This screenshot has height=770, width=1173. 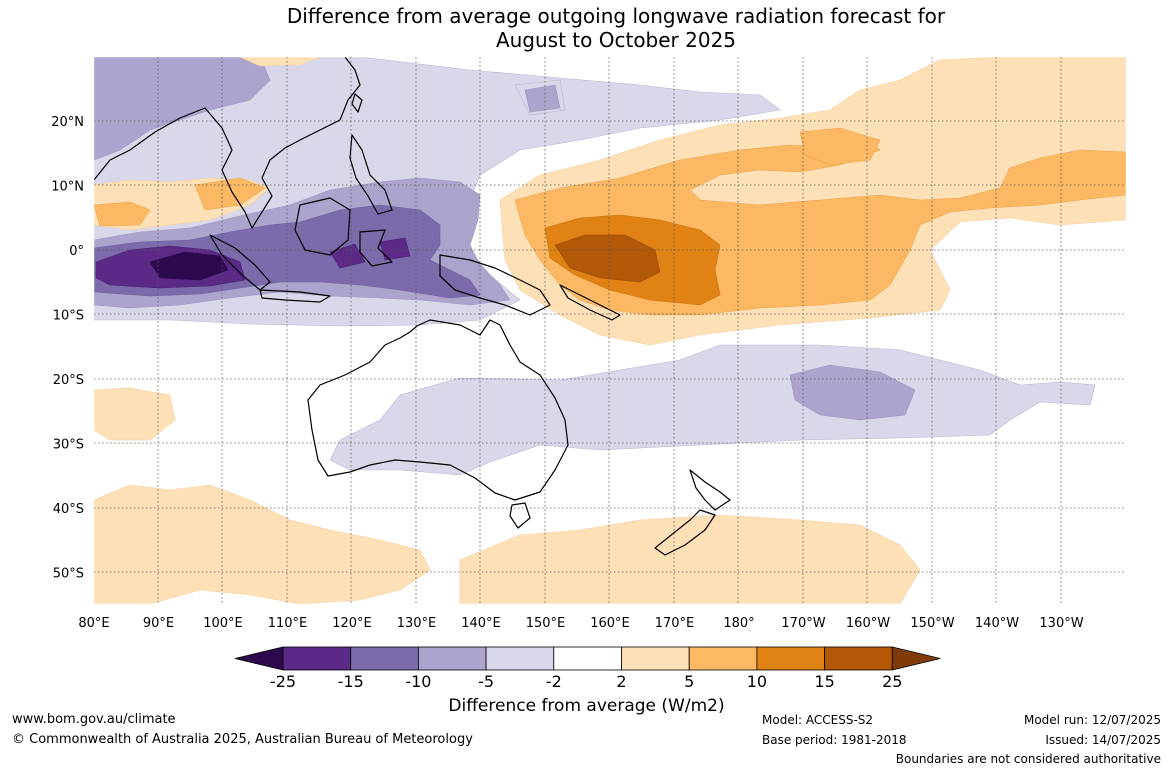 What do you see at coordinates (840, 146) in the screenshot?
I see `positive-region-north-central` at bounding box center [840, 146].